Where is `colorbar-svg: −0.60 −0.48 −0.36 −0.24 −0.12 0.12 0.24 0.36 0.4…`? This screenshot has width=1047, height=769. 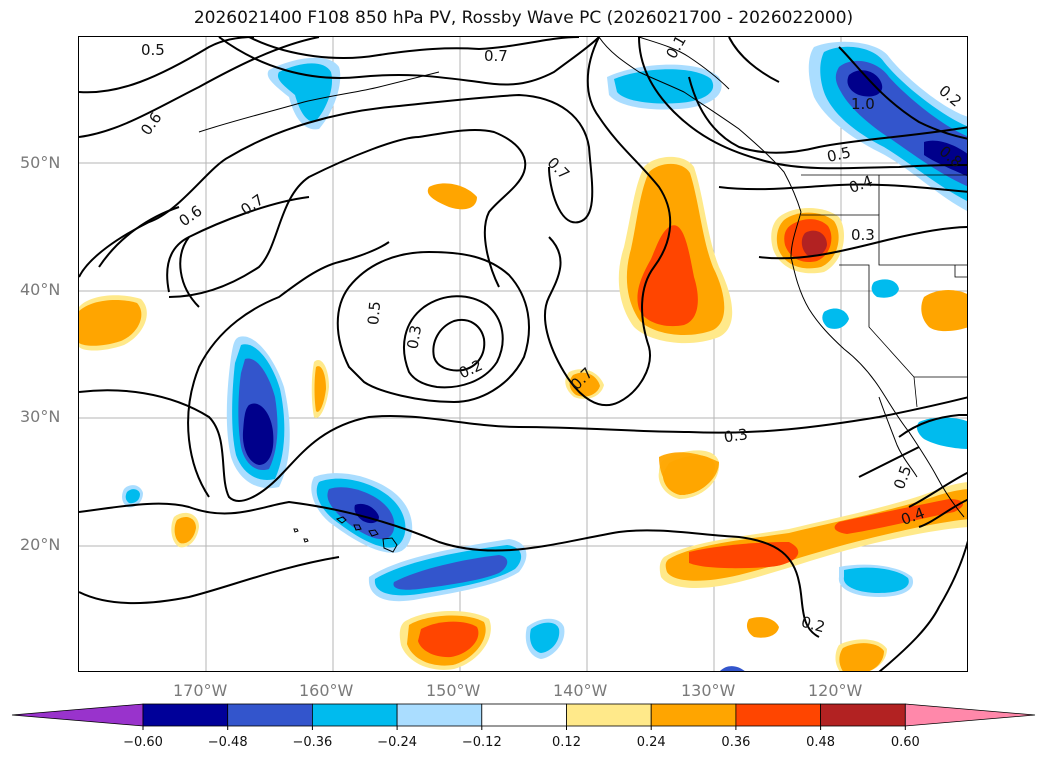
colorbar-svg: −0.60 −0.48 −0.36 −0.24 −0.12 0.12 0.24 0.36 0.4… is located at coordinates (523, 726).